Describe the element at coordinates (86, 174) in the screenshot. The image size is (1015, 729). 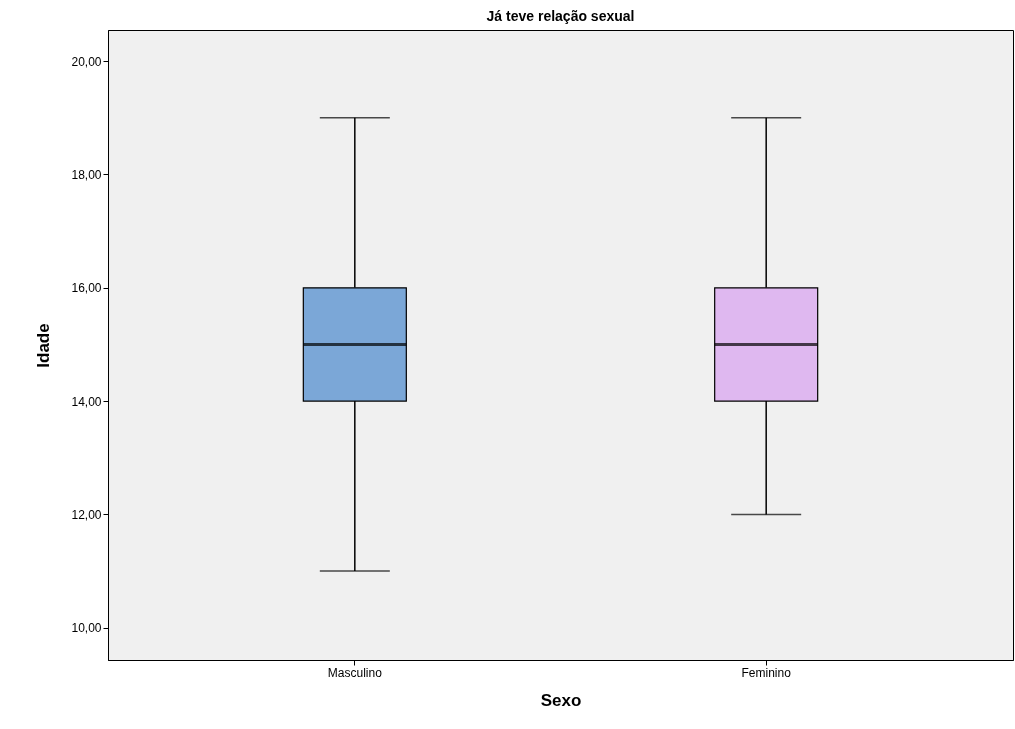
I see `y-tick-label: 18,00` at that location.